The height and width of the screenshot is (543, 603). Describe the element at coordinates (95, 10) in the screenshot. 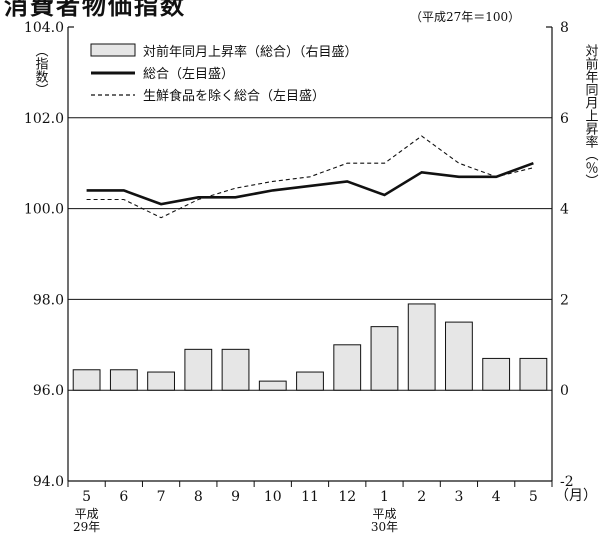

I see `page-title: 消費者物価指数` at that location.